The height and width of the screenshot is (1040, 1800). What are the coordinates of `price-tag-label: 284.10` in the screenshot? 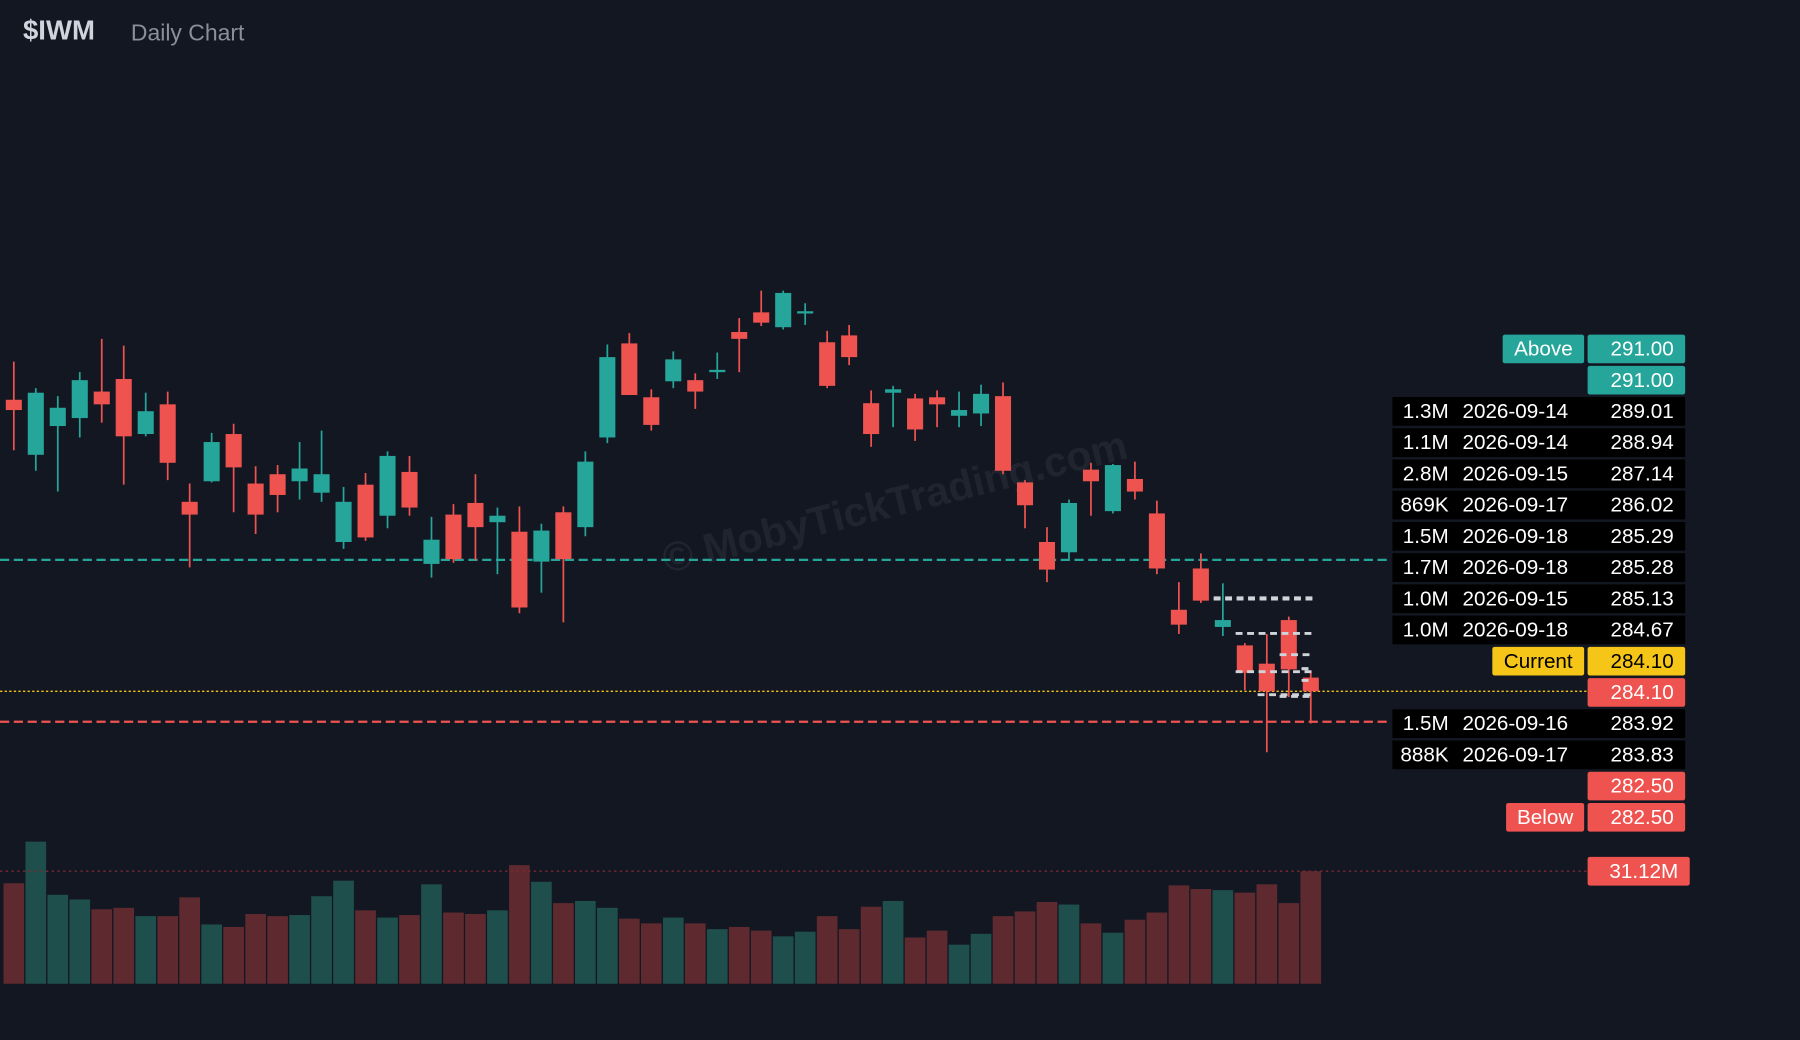 It's located at (1641, 661).